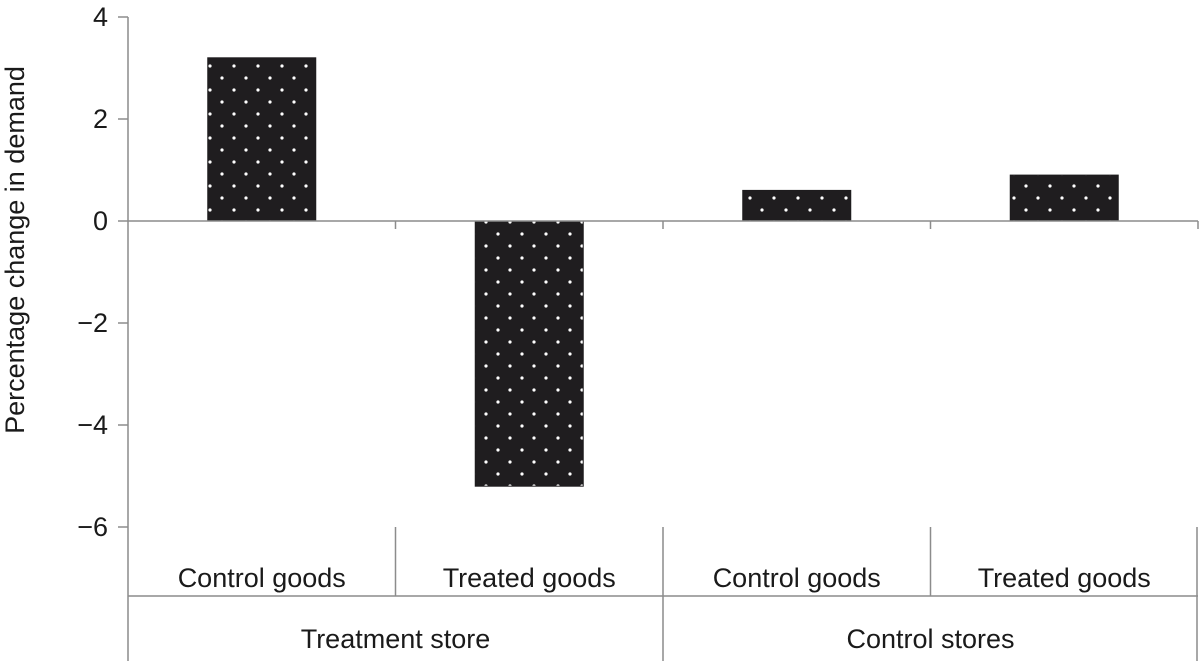  What do you see at coordinates (15, 250) in the screenshot?
I see `y-axis-title: Percentage change in demand` at bounding box center [15, 250].